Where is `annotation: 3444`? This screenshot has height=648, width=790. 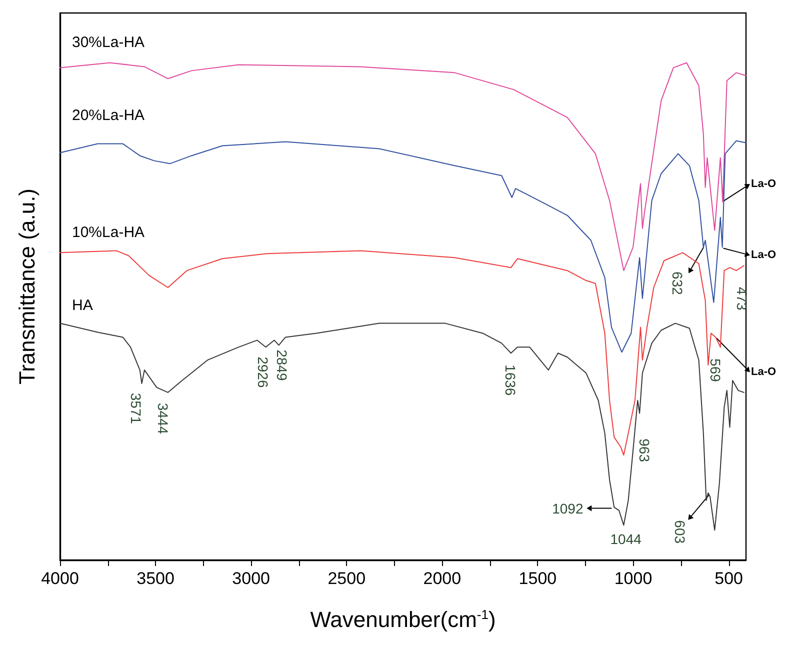
annotation: 3444 is located at coordinates (163, 418).